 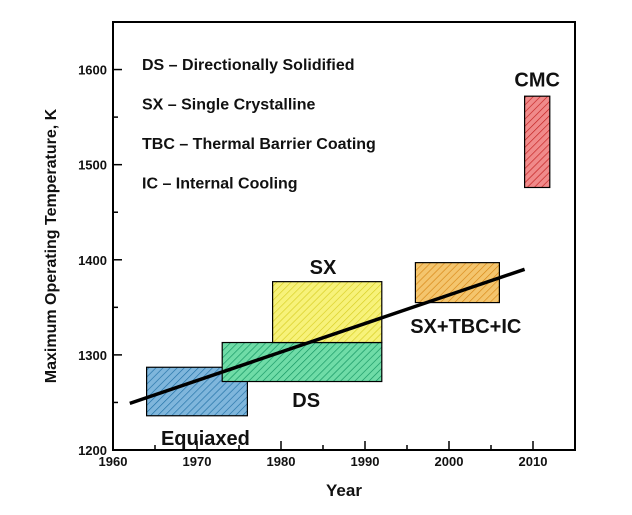 What do you see at coordinates (537, 81) in the screenshot?
I see `region-label-cmc: CMC` at bounding box center [537, 81].